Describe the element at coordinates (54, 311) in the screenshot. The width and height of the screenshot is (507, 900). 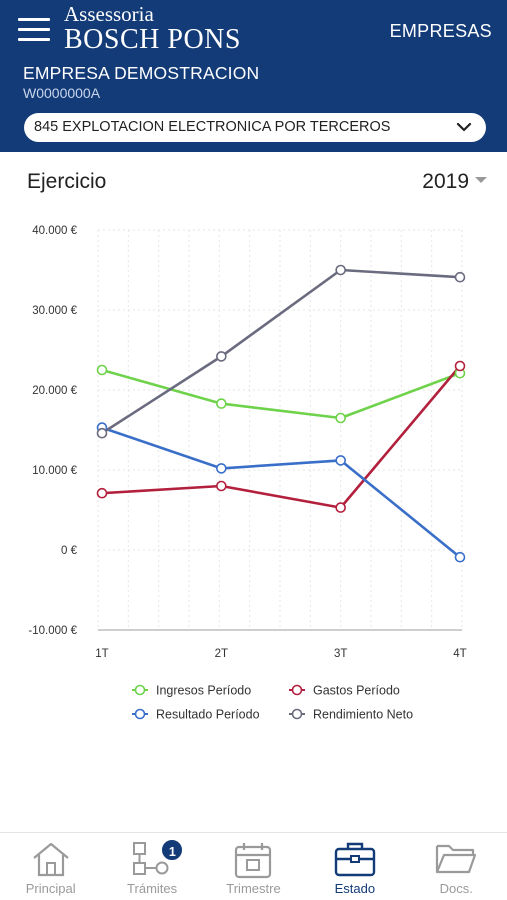
I see `y-tick-label: 30.000 €` at that location.